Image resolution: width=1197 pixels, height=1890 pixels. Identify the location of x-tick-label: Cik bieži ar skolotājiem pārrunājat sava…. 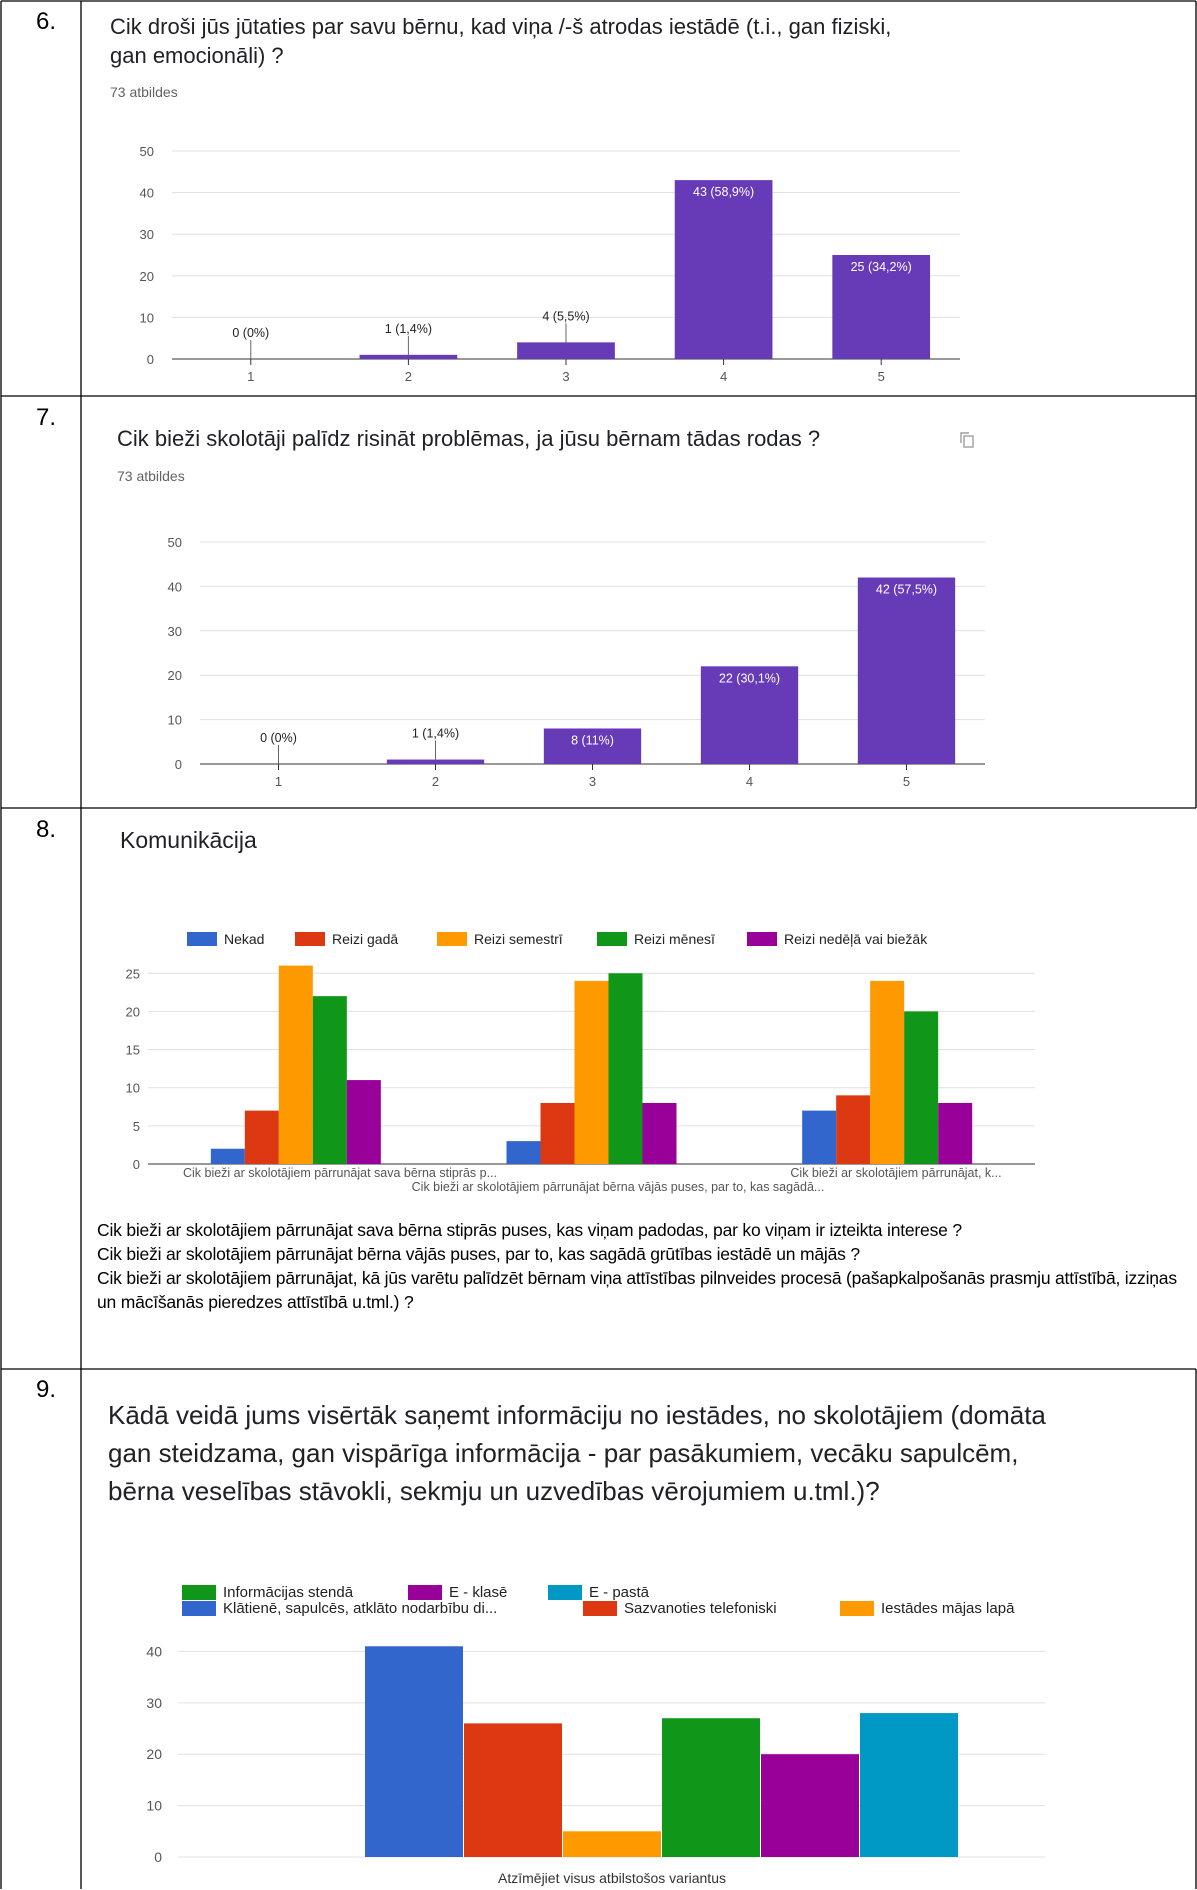
(340, 1173).